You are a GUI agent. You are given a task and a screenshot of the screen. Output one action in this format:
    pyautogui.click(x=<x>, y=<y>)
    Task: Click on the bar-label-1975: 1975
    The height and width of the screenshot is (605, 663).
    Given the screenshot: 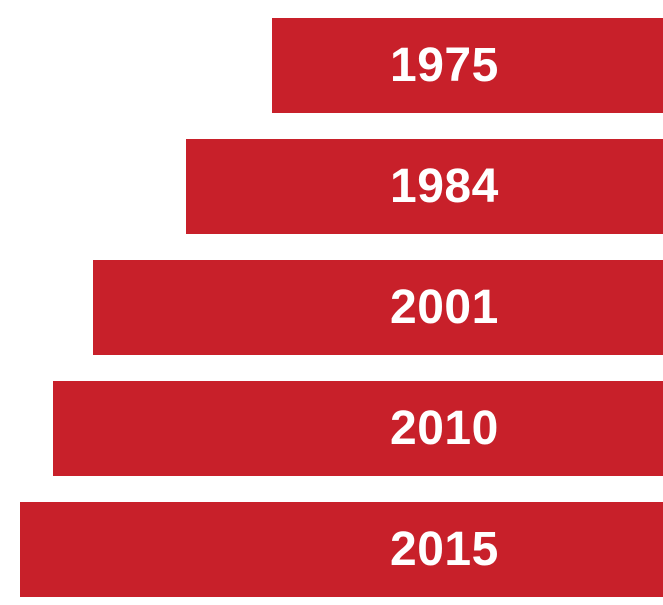 What is the action you would take?
    pyautogui.click(x=444, y=65)
    